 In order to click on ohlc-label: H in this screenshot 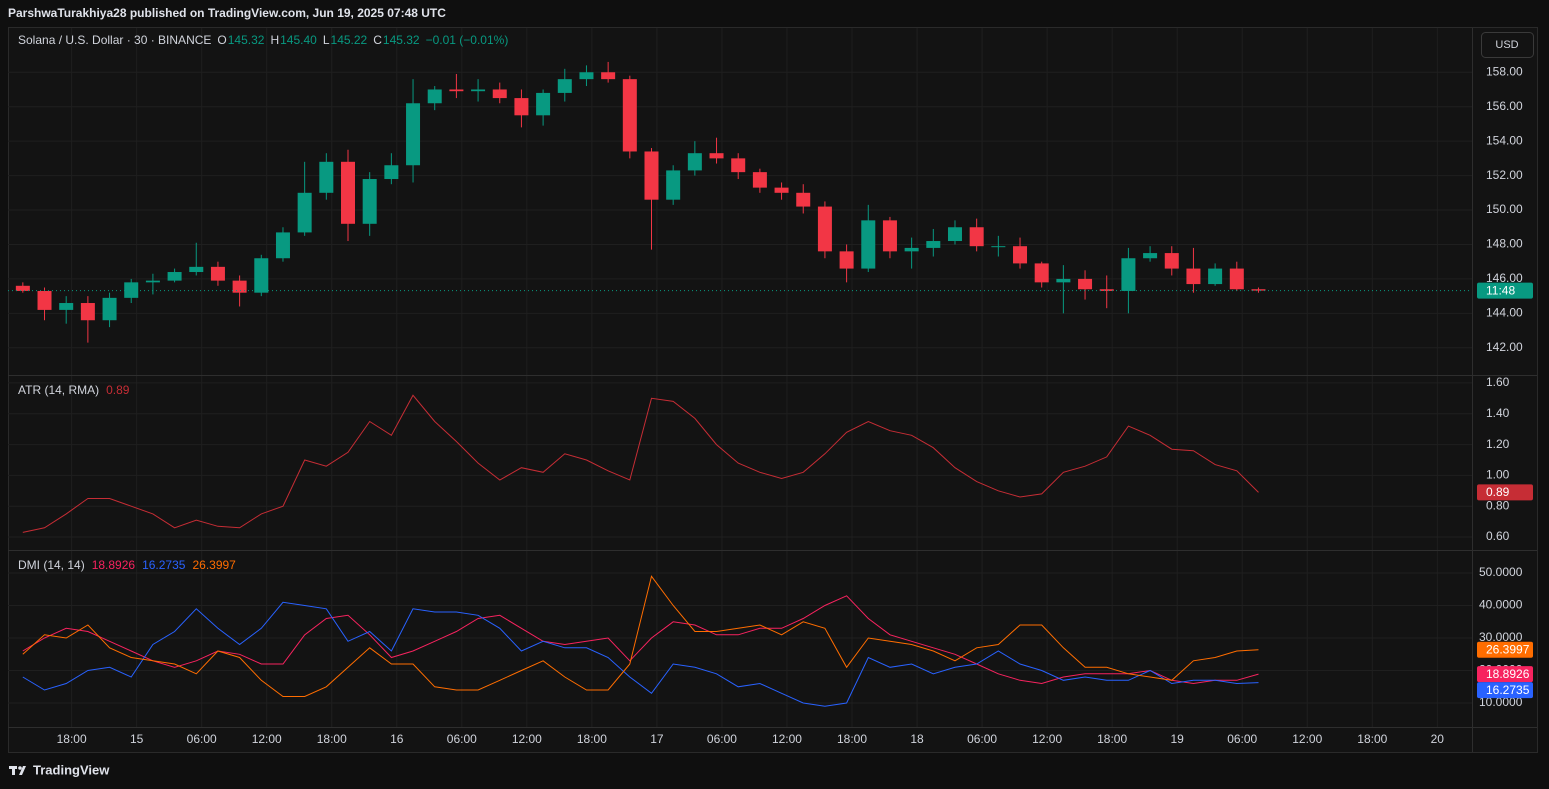, I will do `click(274, 40)`.